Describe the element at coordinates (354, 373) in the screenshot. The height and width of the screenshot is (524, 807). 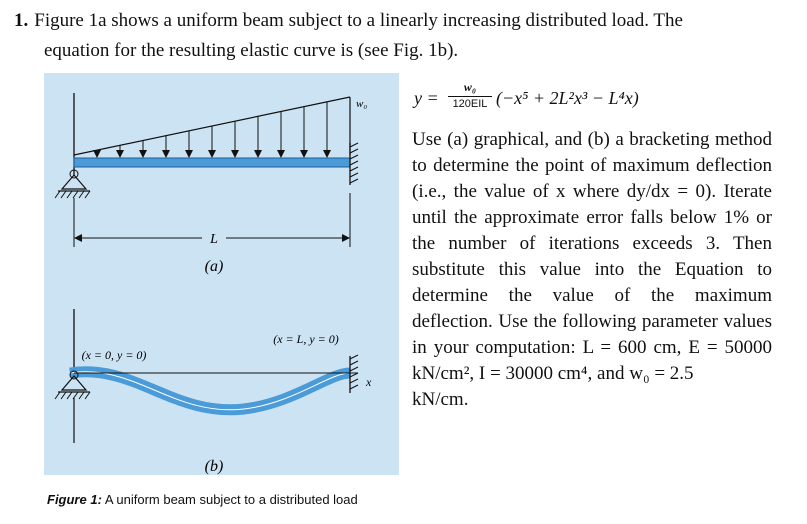
I see `fixed-wall-b` at that location.